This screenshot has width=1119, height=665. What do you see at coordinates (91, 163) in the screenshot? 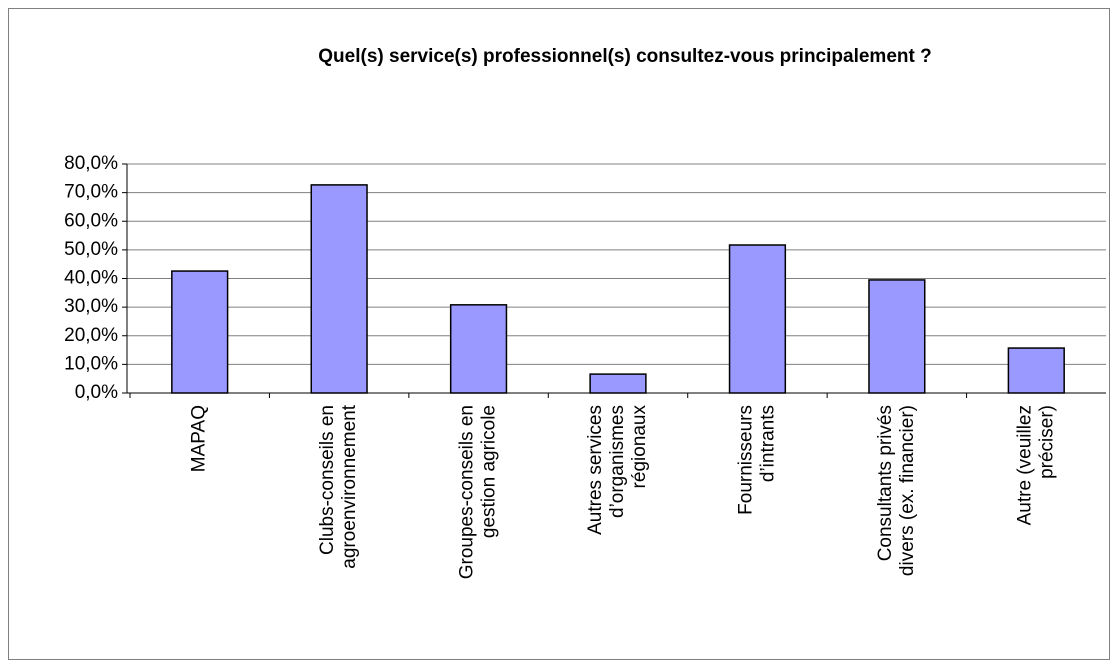
I see `y-tick-label: 80,0%` at bounding box center [91, 163].